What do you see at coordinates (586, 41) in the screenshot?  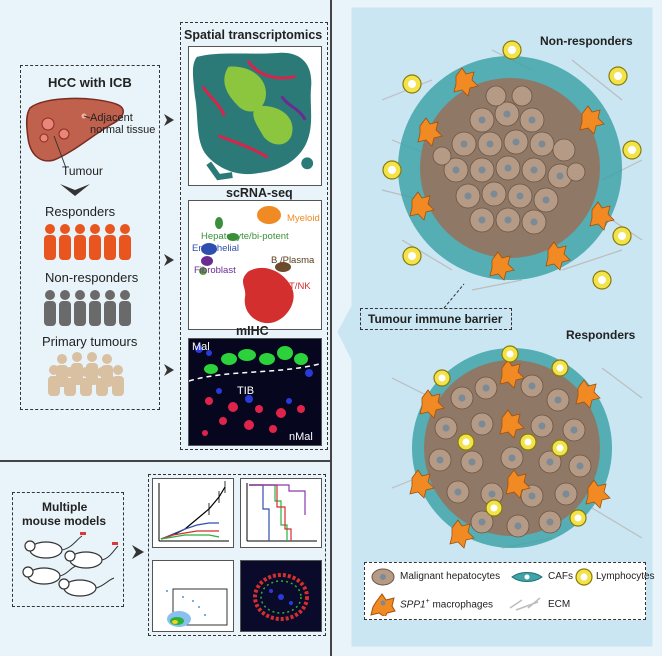 I see `nonresponders-title: Non-responders` at bounding box center [586, 41].